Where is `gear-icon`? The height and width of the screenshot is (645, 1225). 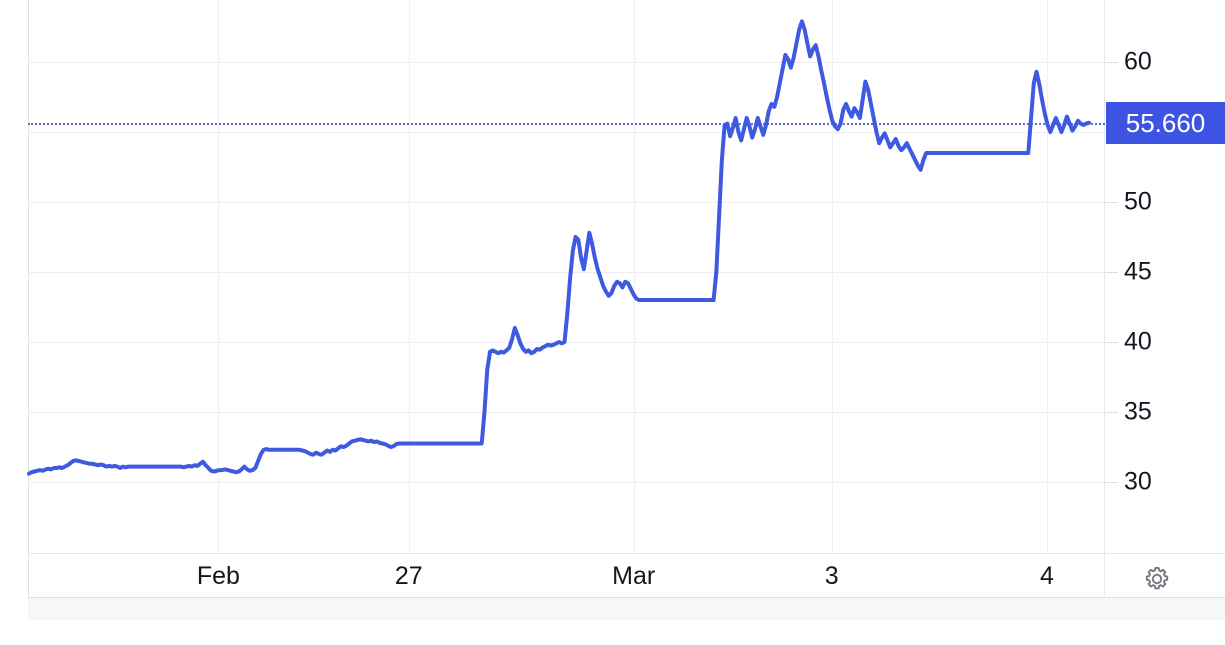 gear-icon is located at coordinates (1157, 578).